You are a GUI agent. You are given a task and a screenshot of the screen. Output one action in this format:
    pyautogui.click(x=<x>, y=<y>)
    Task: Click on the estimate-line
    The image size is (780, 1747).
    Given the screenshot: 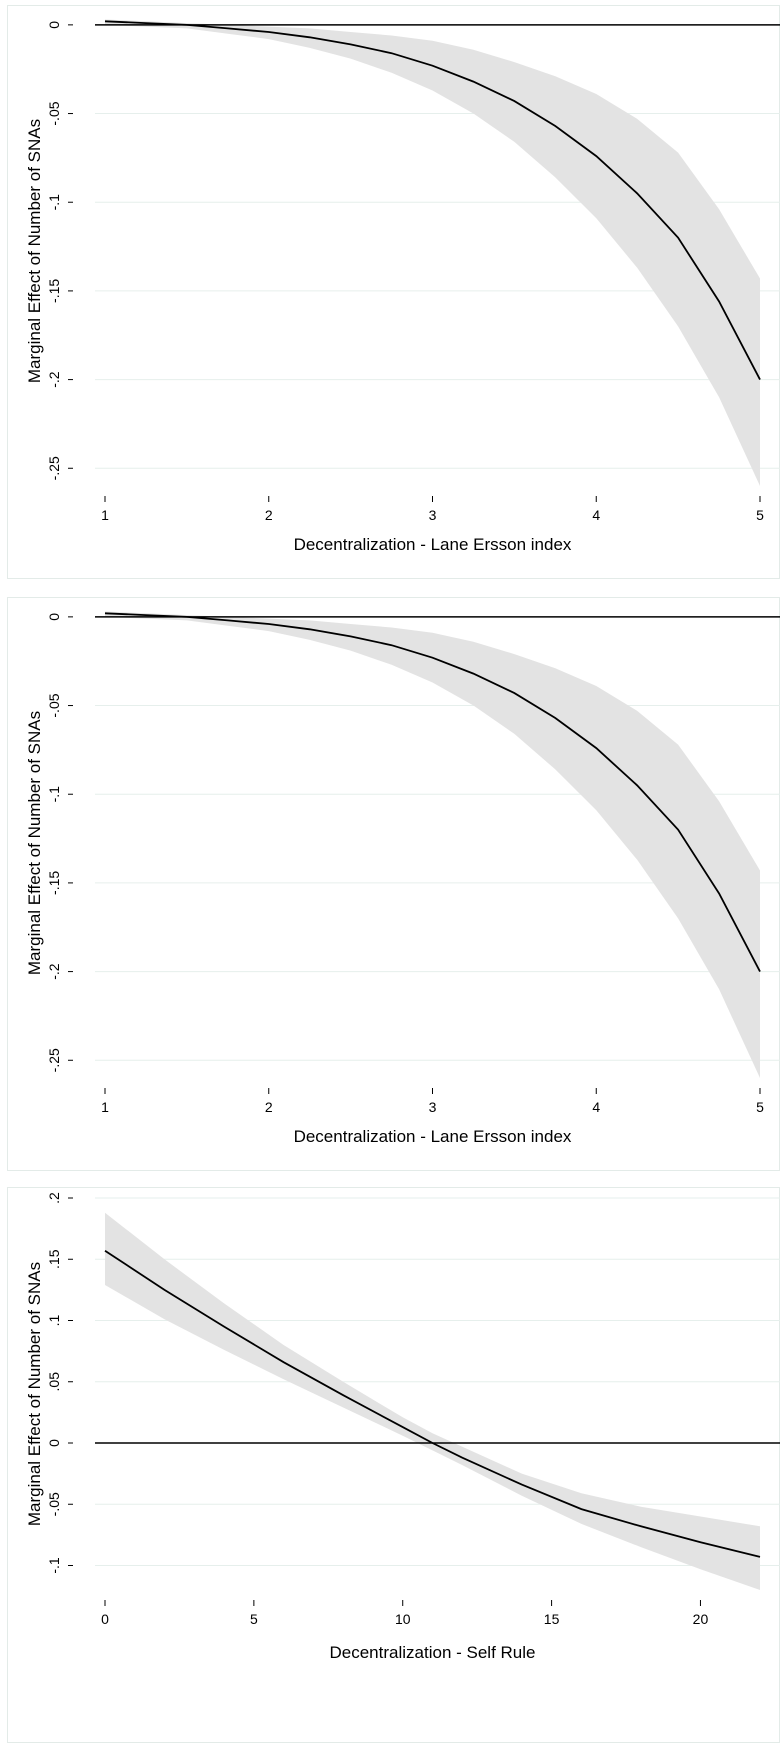 What is the action you would take?
    pyautogui.click(x=432, y=1403)
    